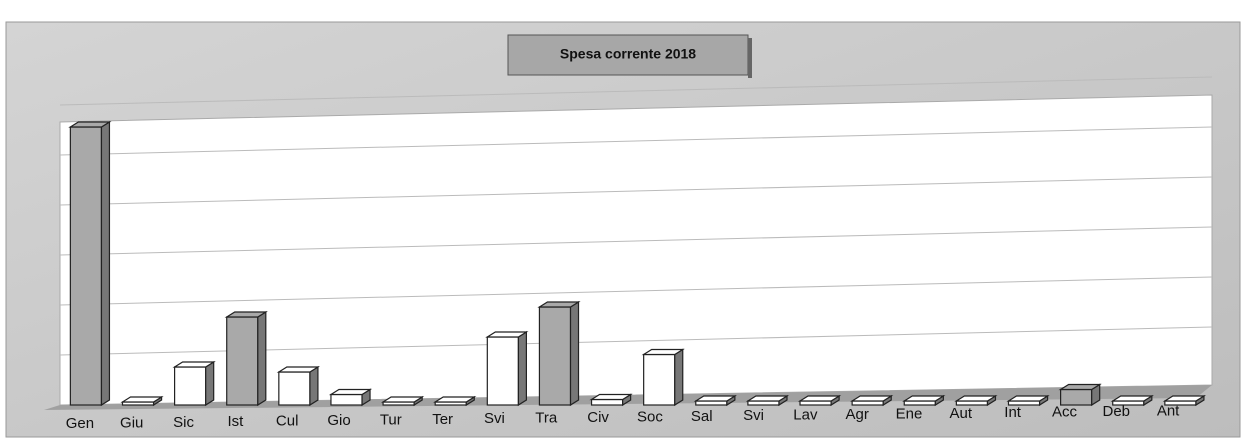 Image resolution: width=1243 pixels, height=444 pixels. Describe the element at coordinates (750, 58) in the screenshot. I see `title-shadow` at that location.